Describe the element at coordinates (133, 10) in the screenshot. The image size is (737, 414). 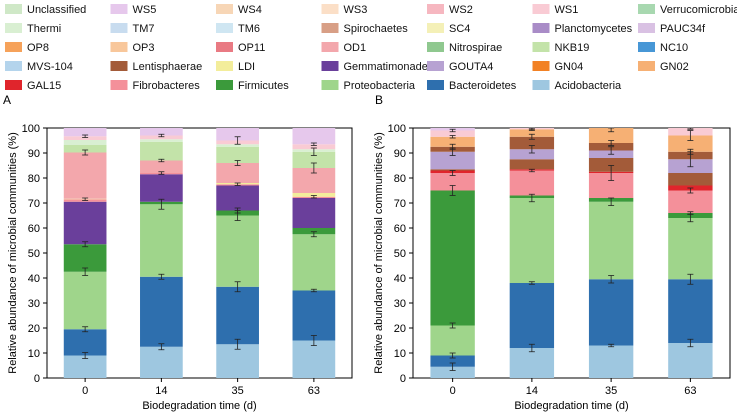
I see `legend-item-ws5: WS5` at that location.